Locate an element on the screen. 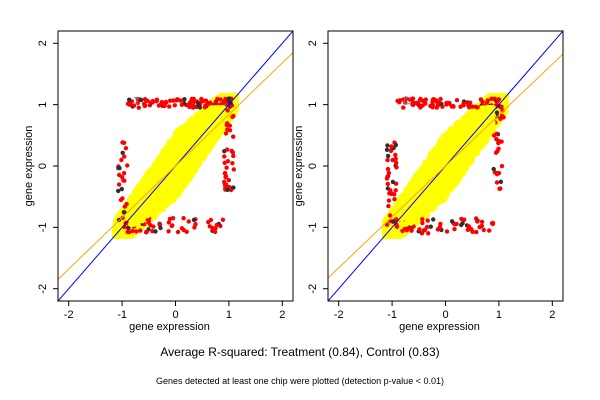 This screenshot has width=600, height=400. x-tick-label: 1 is located at coordinates (229, 315).